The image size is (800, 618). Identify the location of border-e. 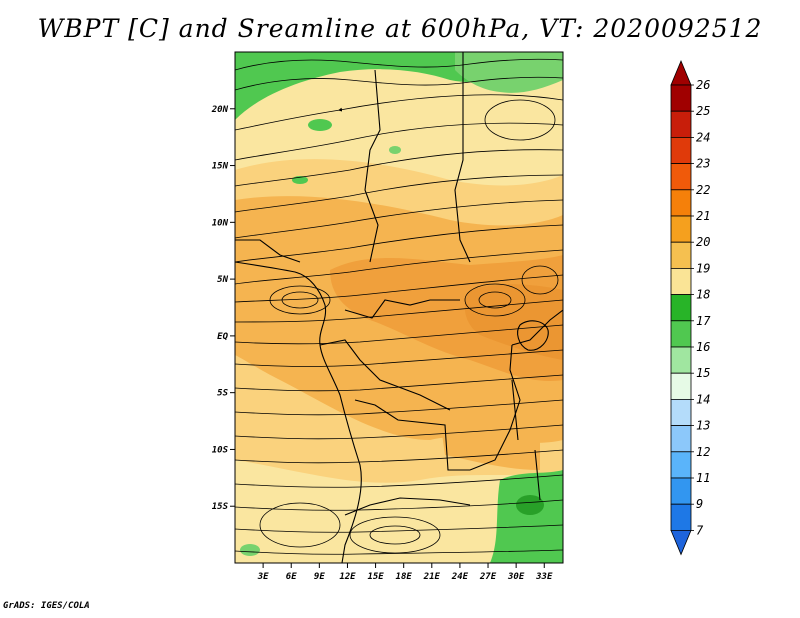
(412, 435).